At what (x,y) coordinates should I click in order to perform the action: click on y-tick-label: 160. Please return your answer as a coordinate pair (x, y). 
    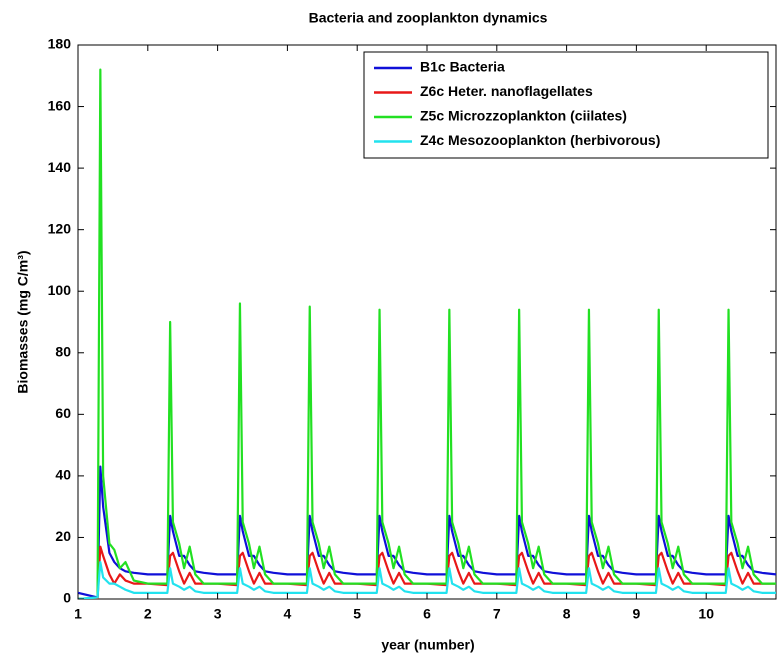
    Looking at the image, I should click on (60, 105).